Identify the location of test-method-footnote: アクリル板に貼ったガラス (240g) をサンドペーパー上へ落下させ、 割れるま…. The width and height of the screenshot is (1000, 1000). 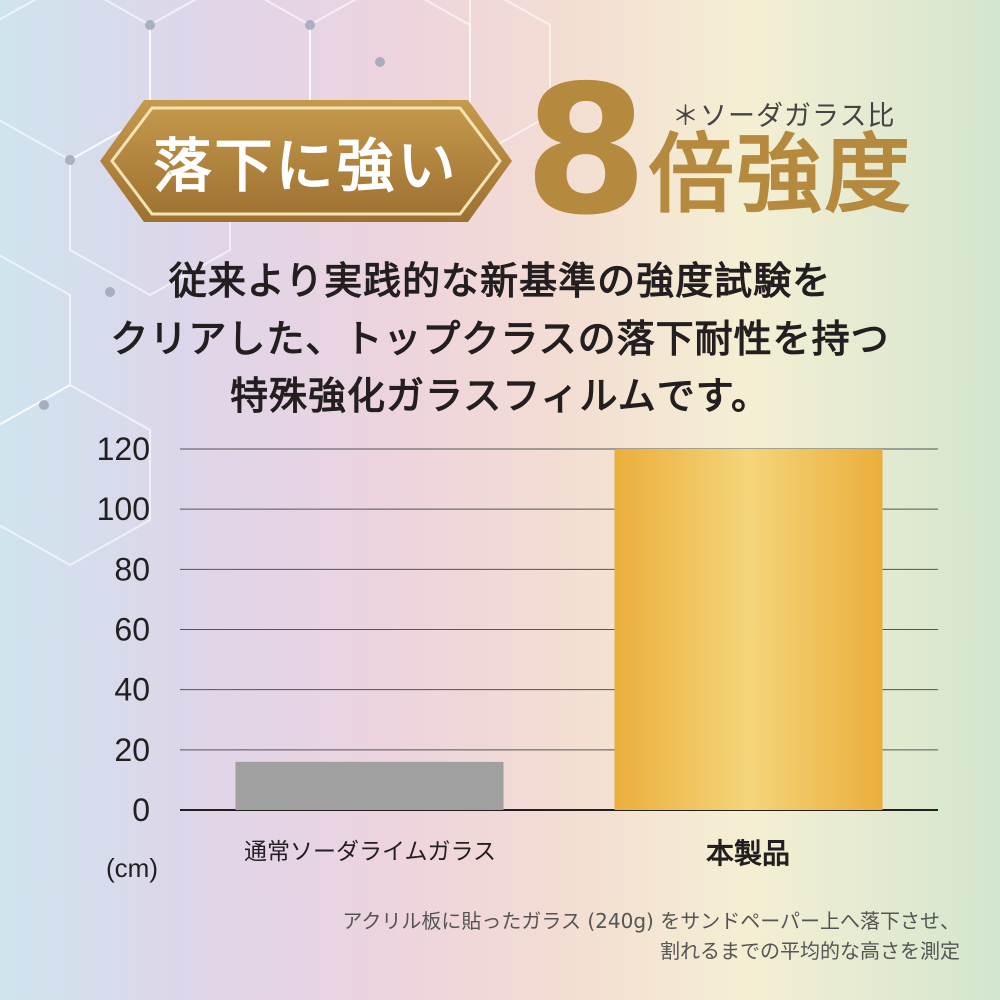
(651, 936).